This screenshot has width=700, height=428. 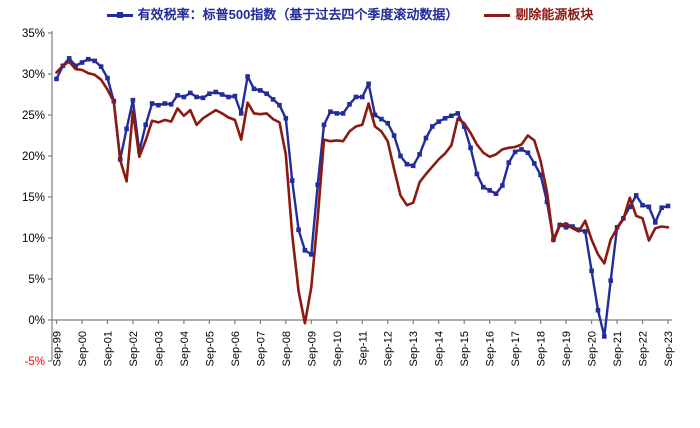 What do you see at coordinates (210, 348) in the screenshot?
I see `x-axis-label: Sep-05` at bounding box center [210, 348].